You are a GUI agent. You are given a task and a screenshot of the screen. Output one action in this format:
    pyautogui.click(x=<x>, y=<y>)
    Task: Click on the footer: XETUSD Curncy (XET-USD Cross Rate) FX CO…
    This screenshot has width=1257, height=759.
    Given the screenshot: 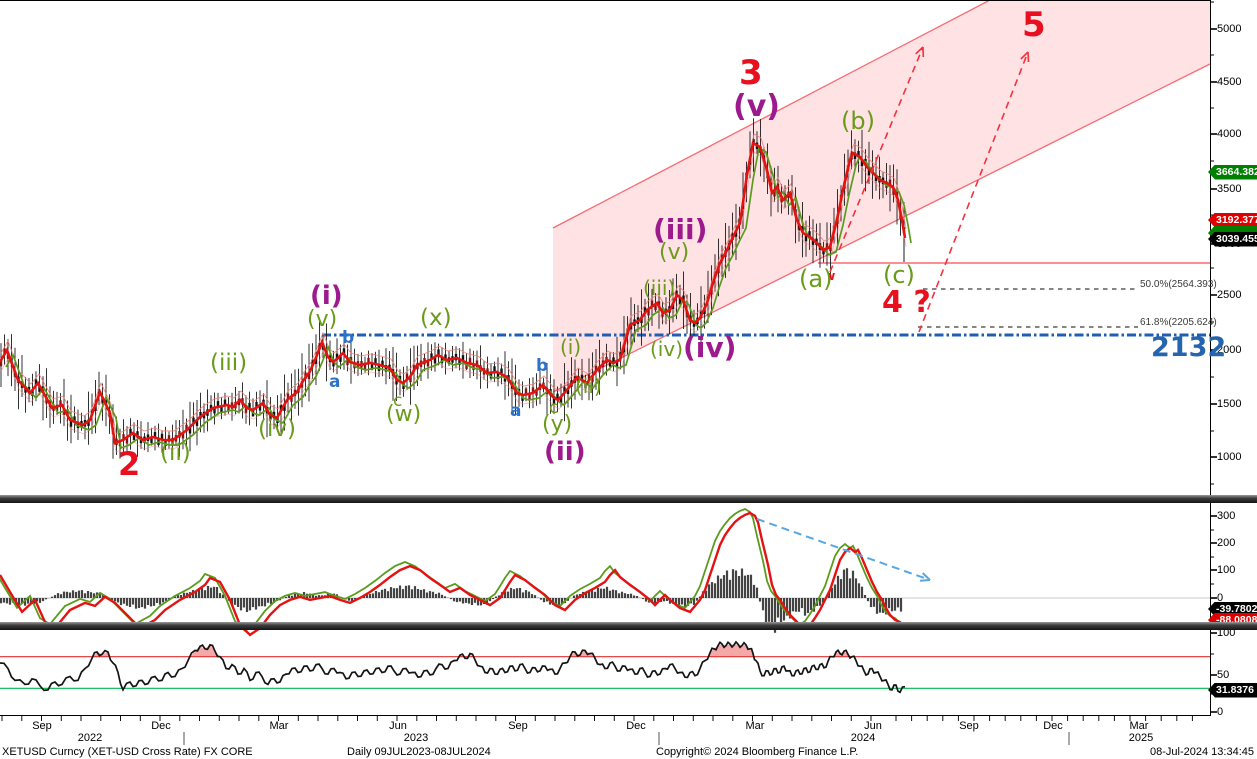 What is the action you would take?
    pyautogui.click(x=628, y=752)
    